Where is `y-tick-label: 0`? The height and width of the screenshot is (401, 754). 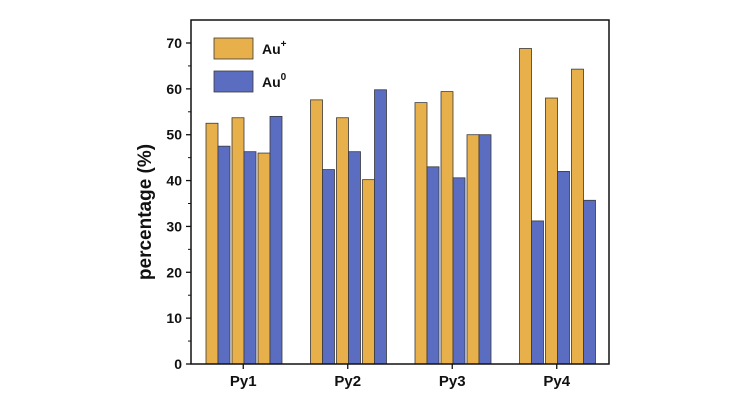
y-tick-label: 0 is located at coordinates (178, 364).